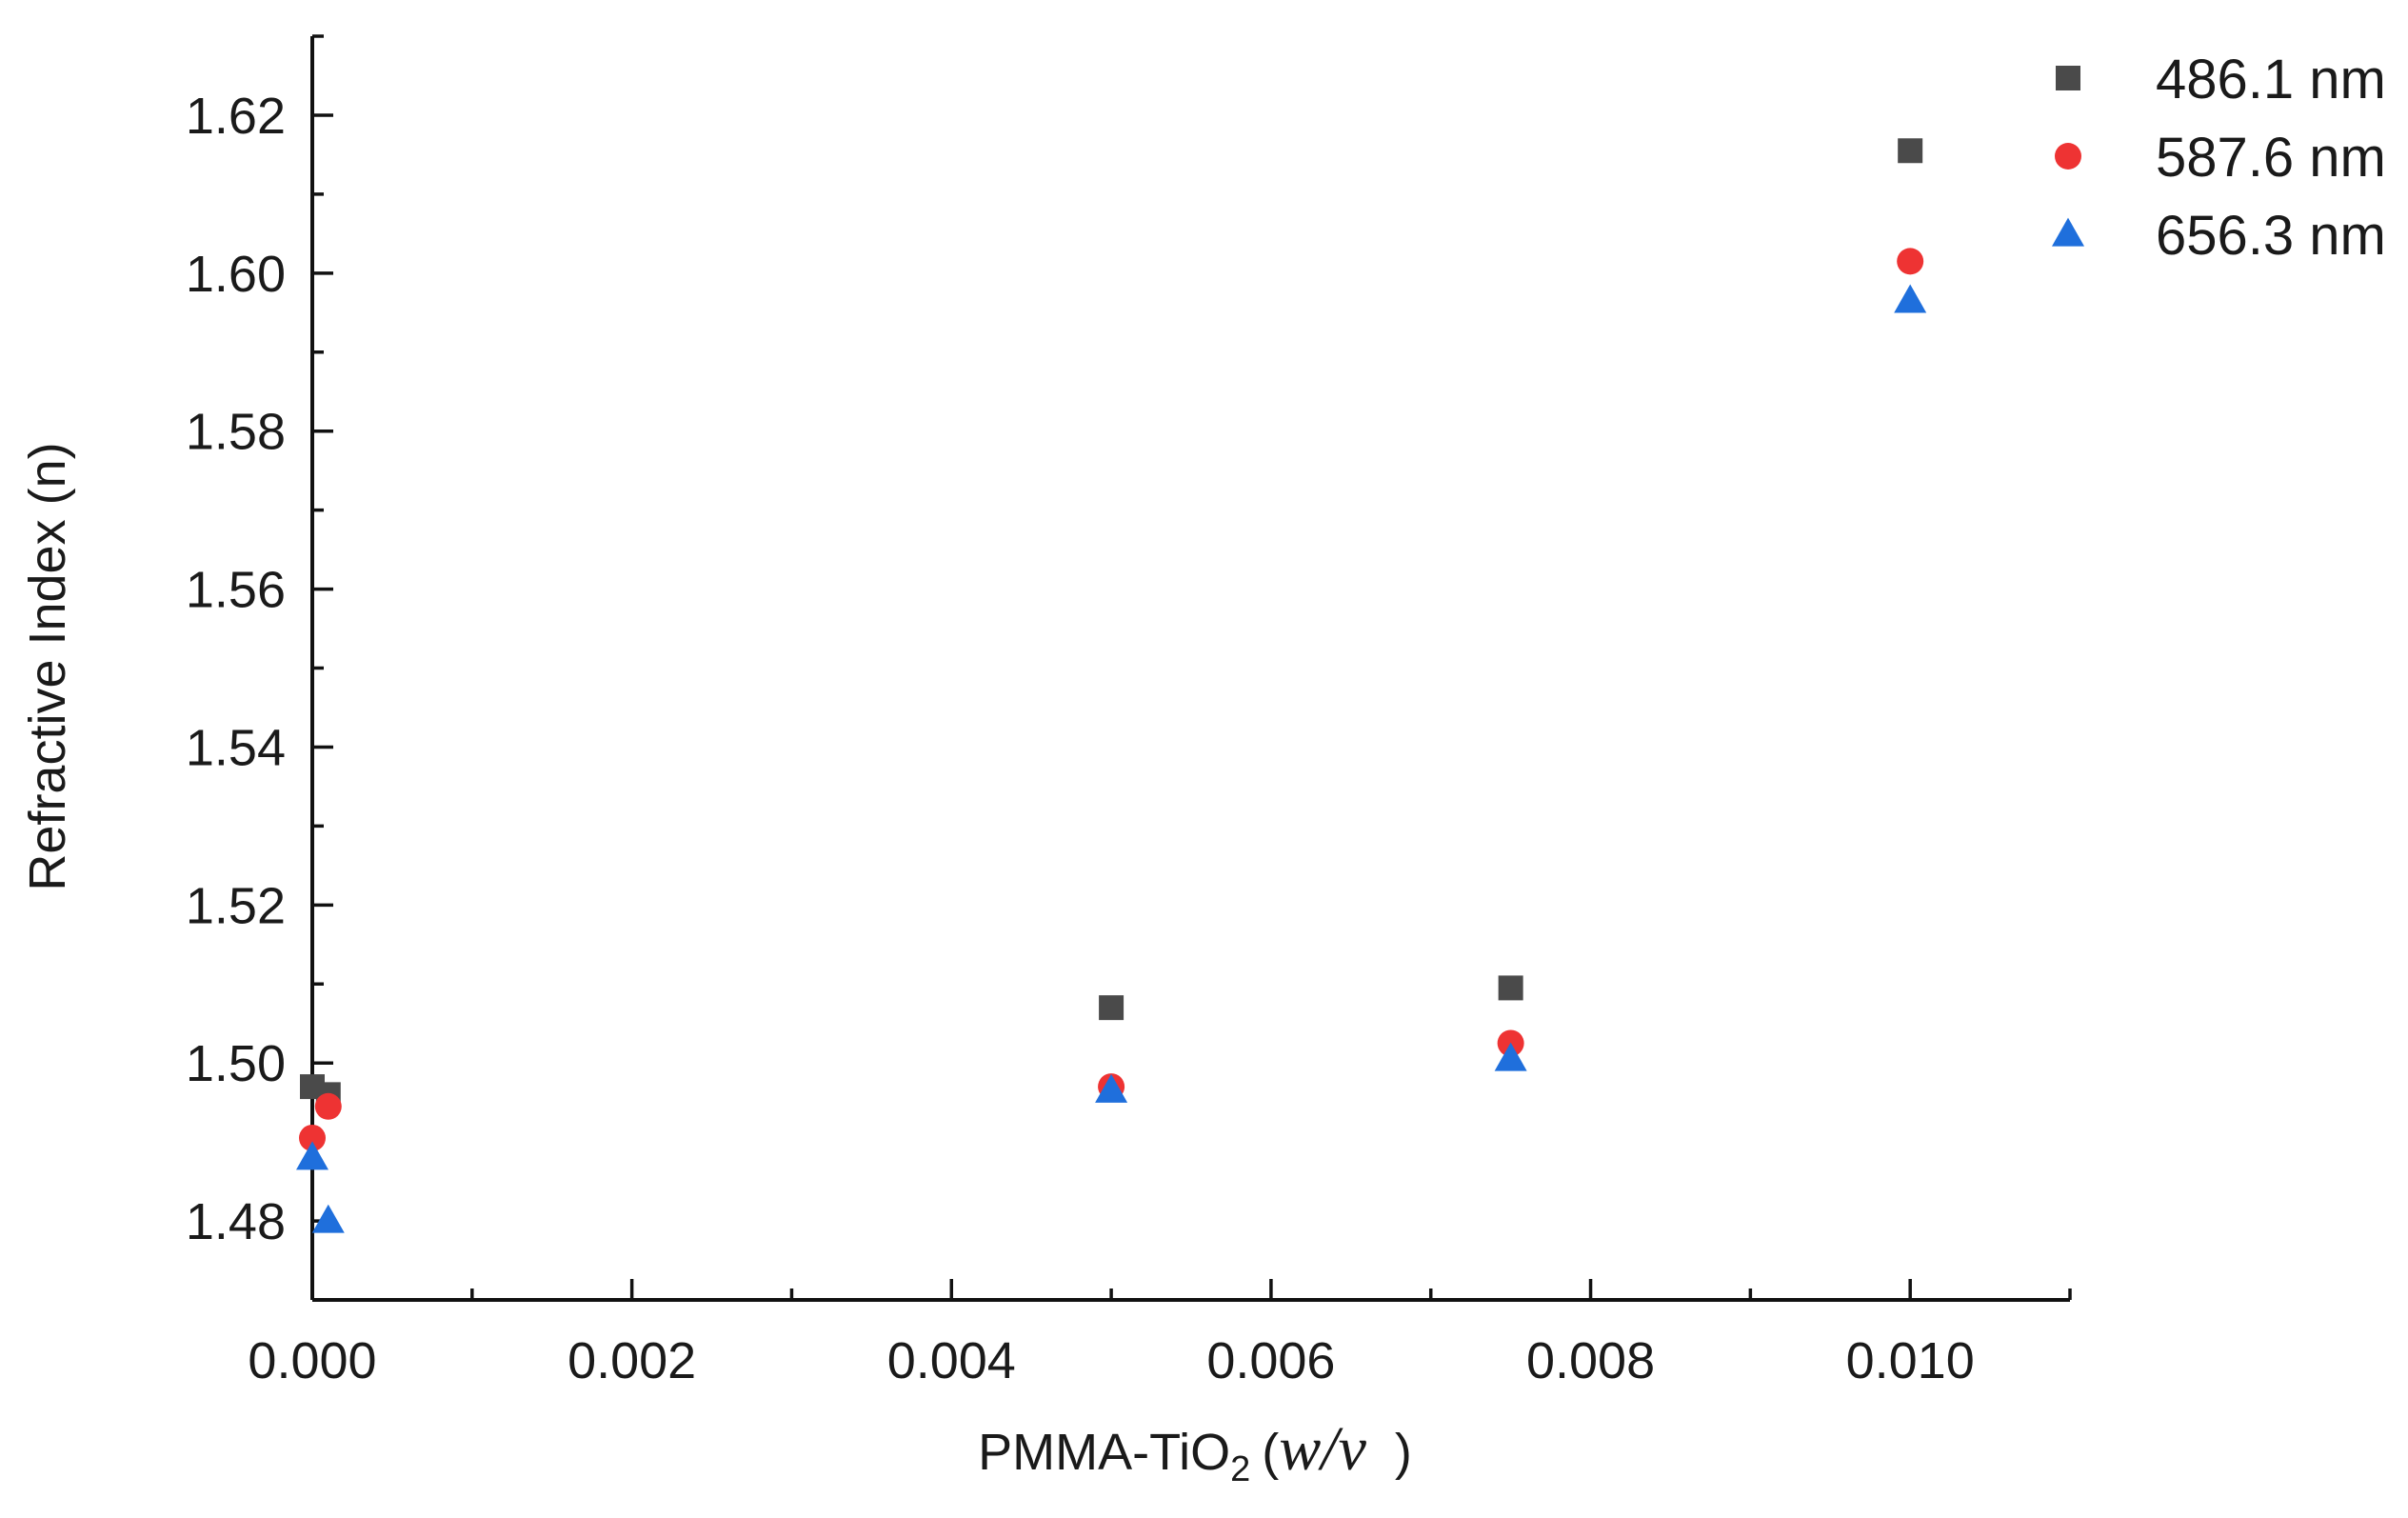  Describe the element at coordinates (312, 1360) in the screenshot. I see `x-tick-label: 0.000` at that location.